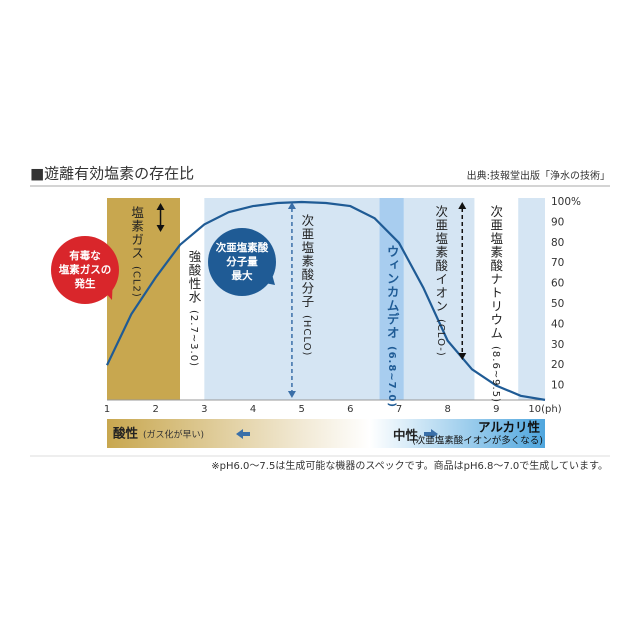 The width and height of the screenshot is (640, 640). Describe the element at coordinates (137, 233) in the screenshot. I see `band-label-text: 塩素ガス` at that location.